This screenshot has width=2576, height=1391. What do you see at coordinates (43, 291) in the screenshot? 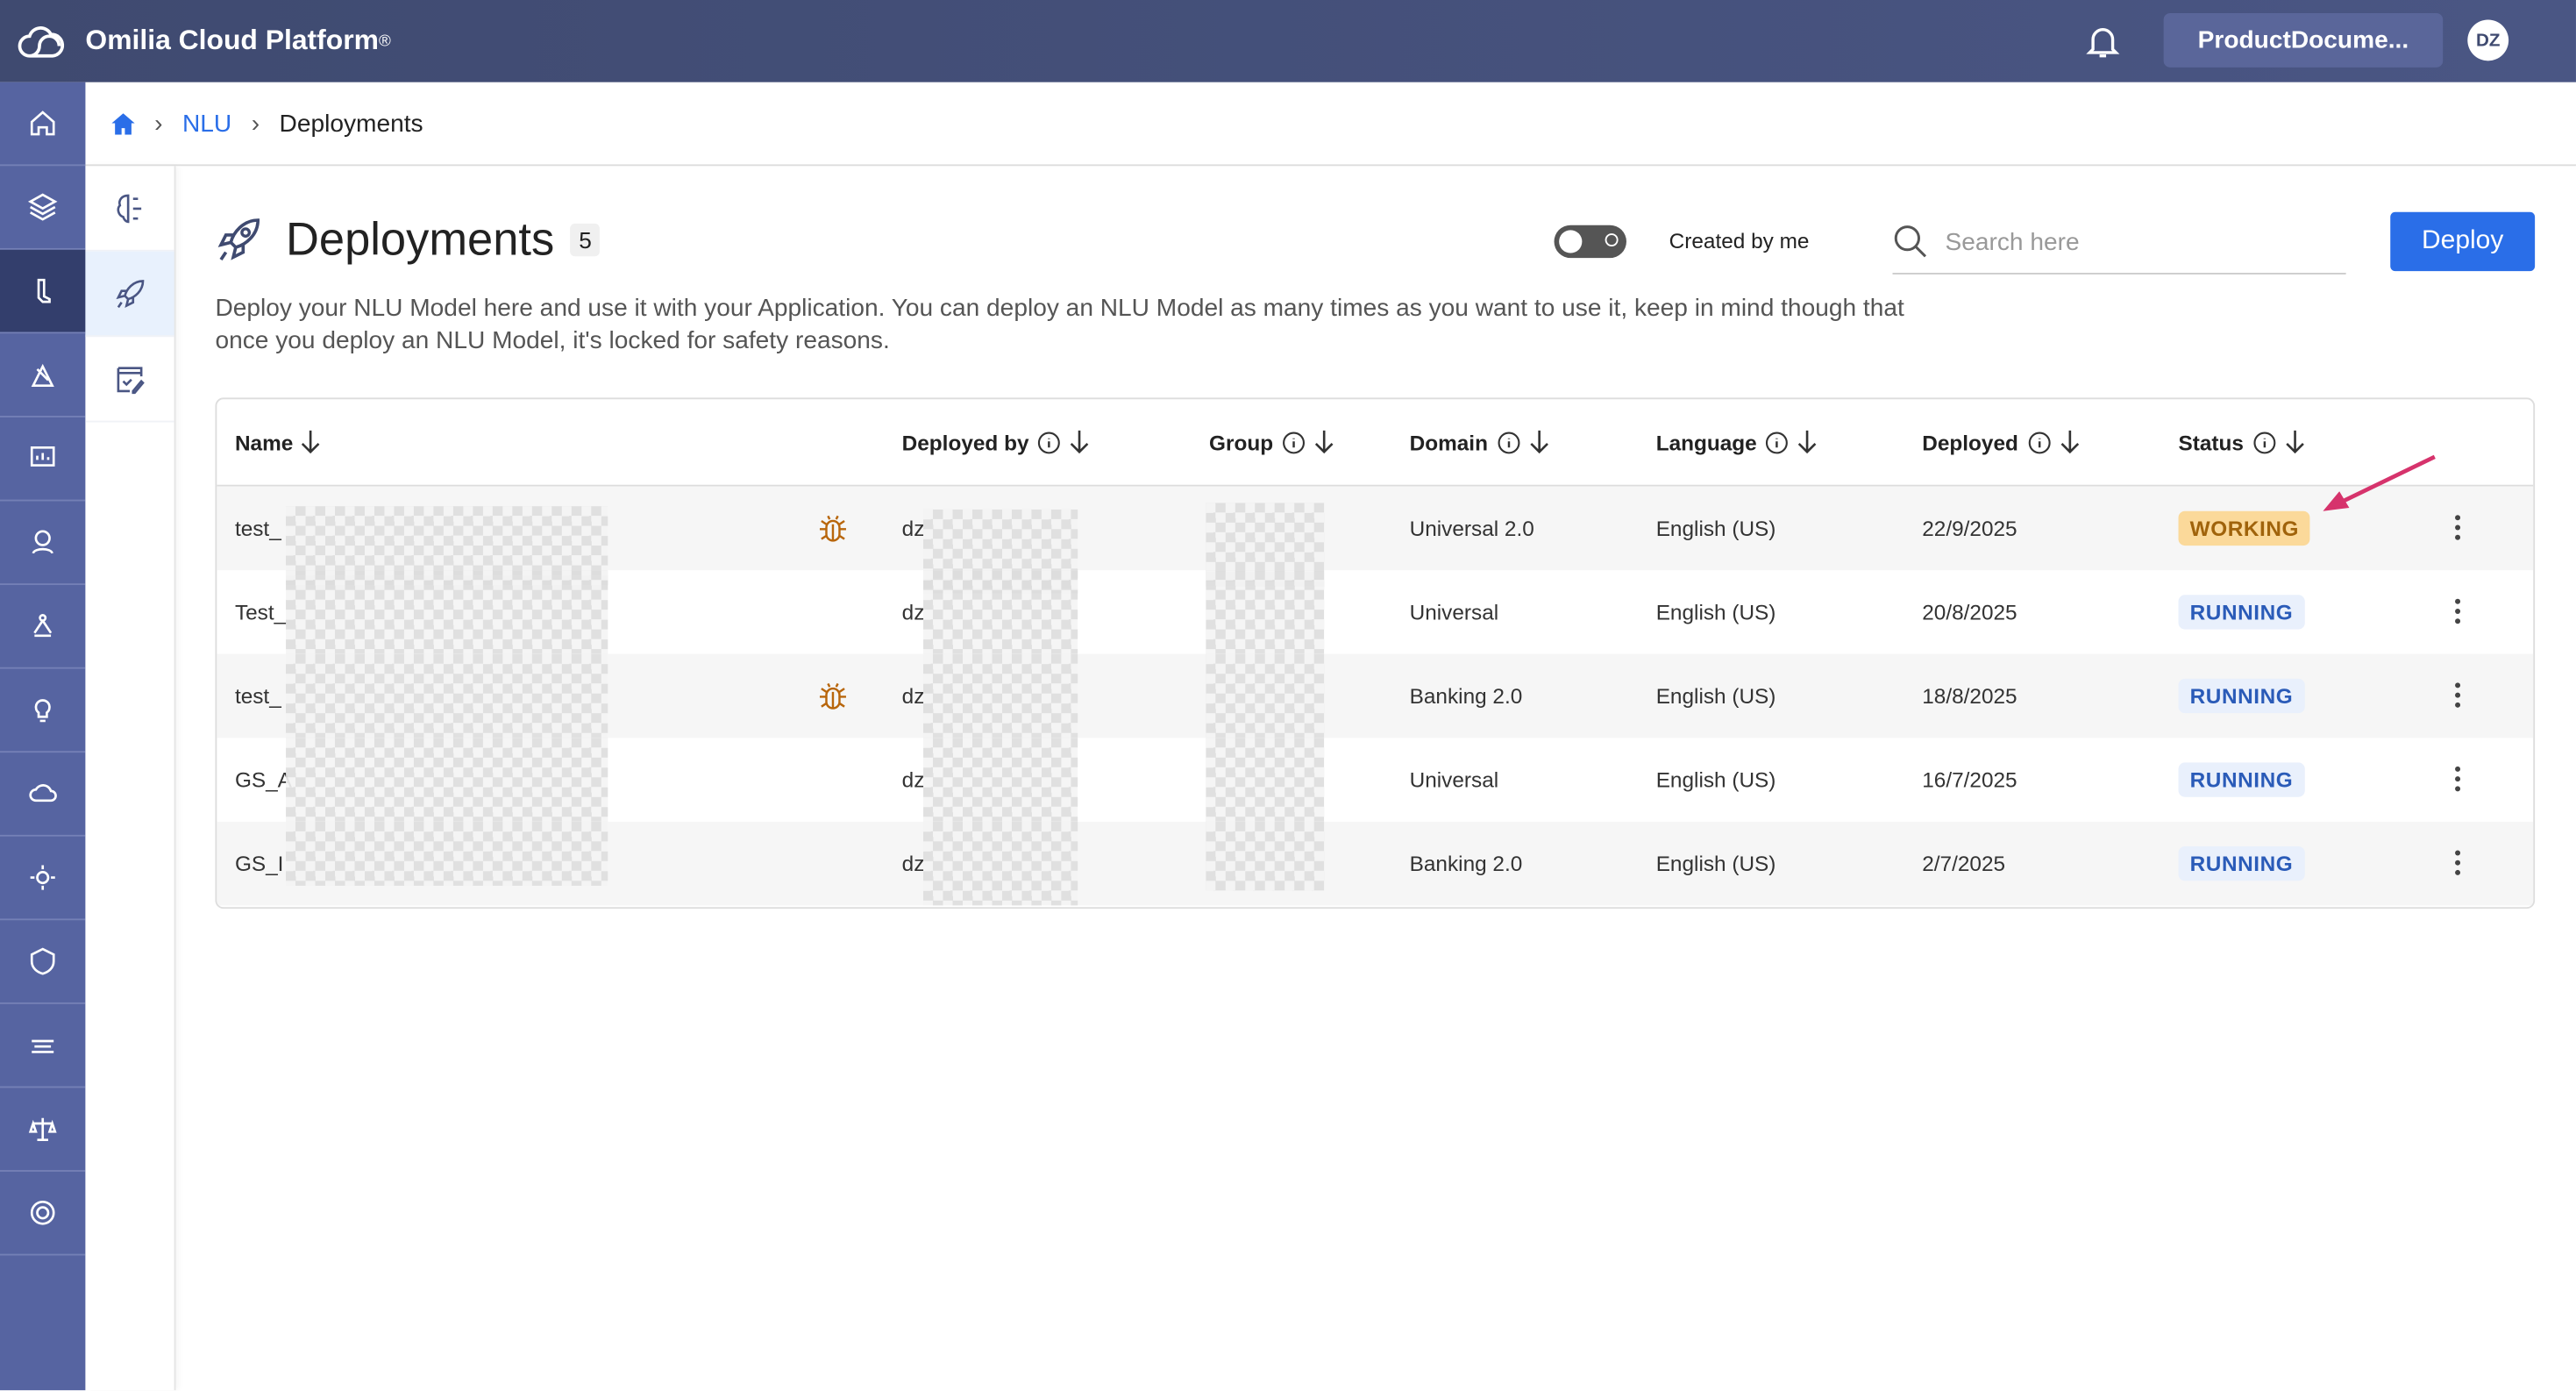
I see `sidebar-item-nlu` at bounding box center [43, 291].